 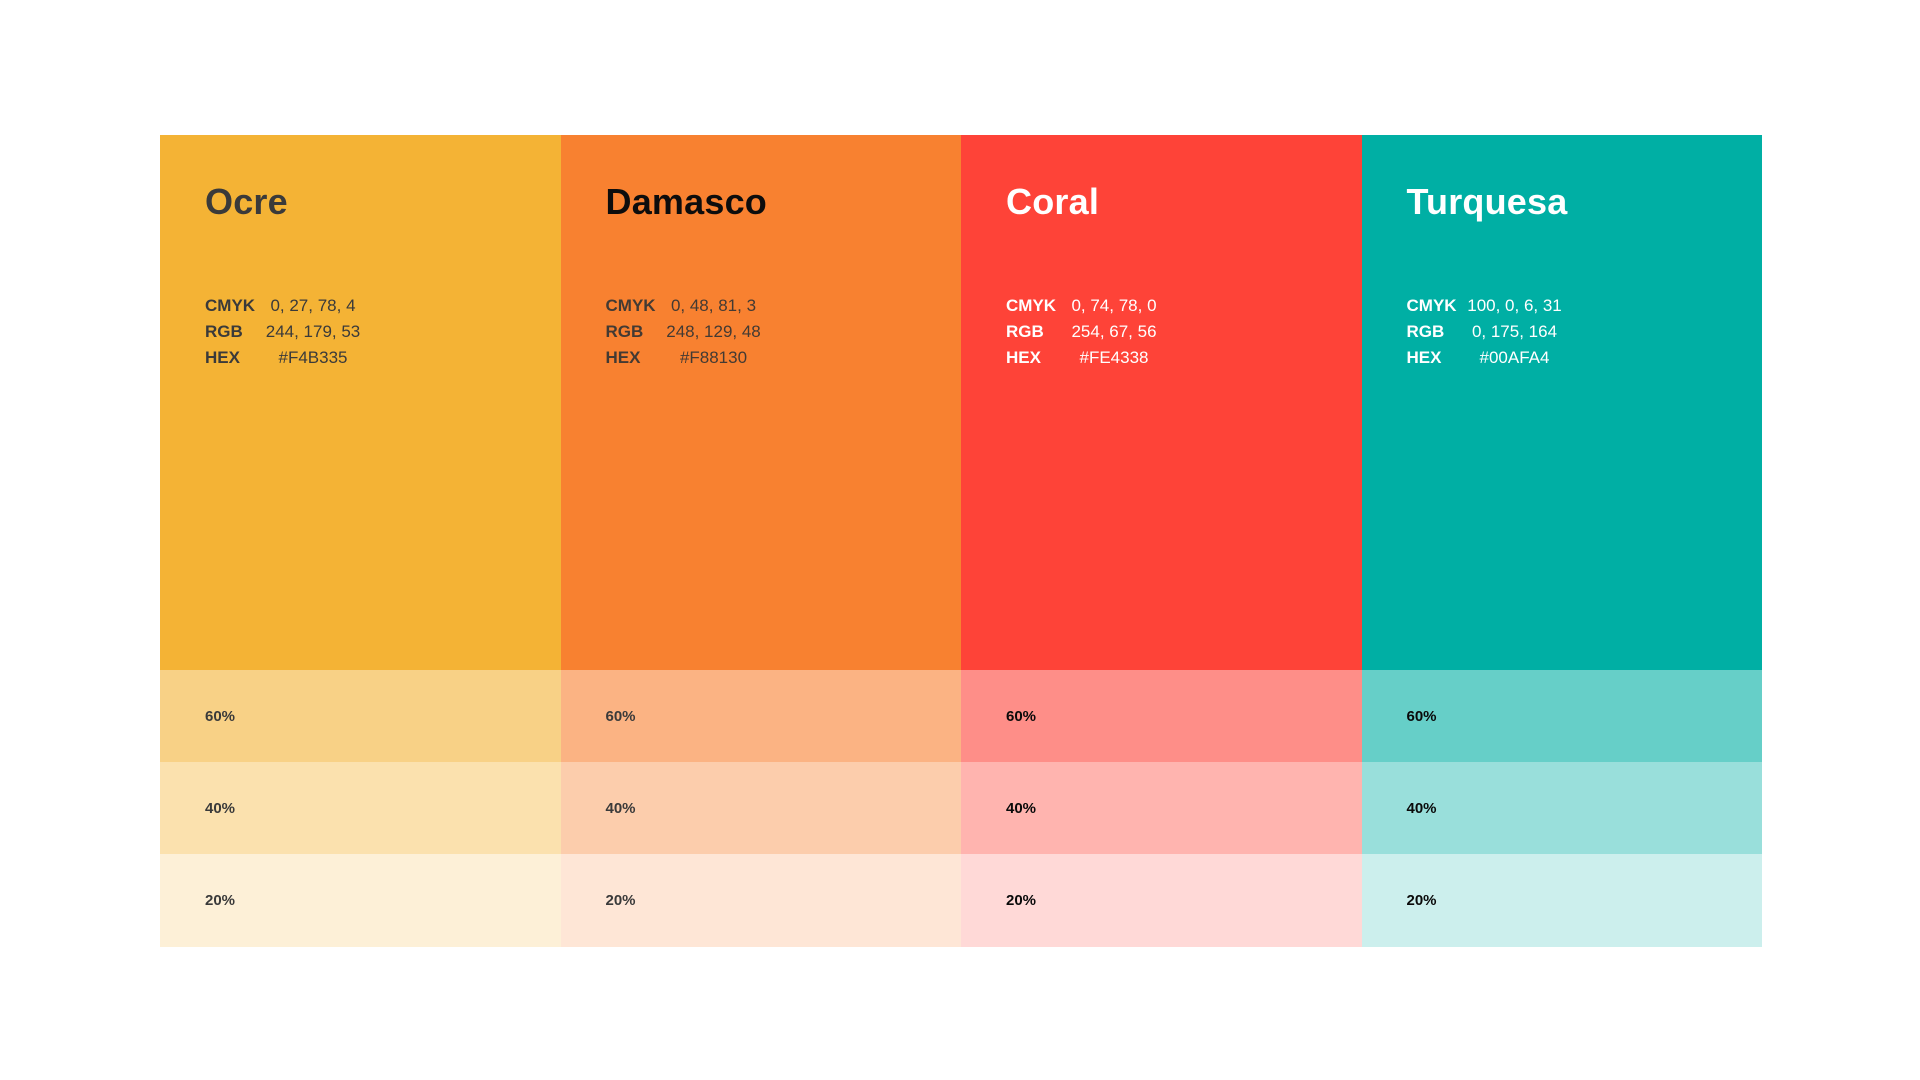 What do you see at coordinates (1514, 331) in the screenshot?
I see `rgb-value: 0, 175, 164` at bounding box center [1514, 331].